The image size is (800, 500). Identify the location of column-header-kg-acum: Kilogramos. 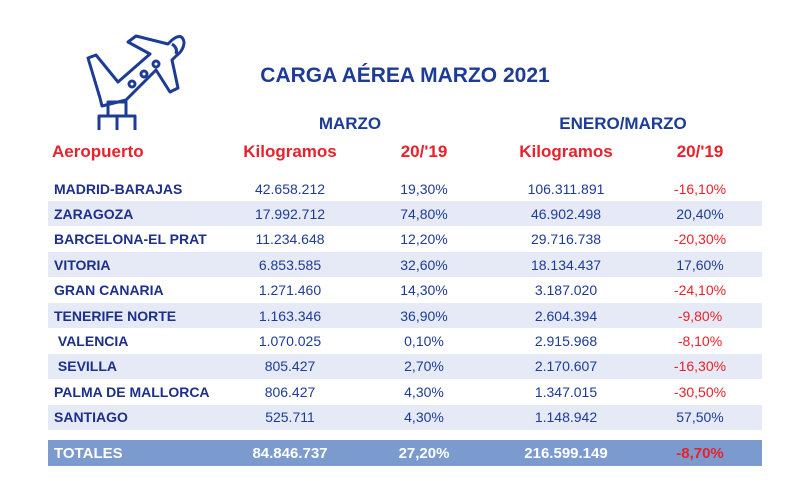
(566, 151).